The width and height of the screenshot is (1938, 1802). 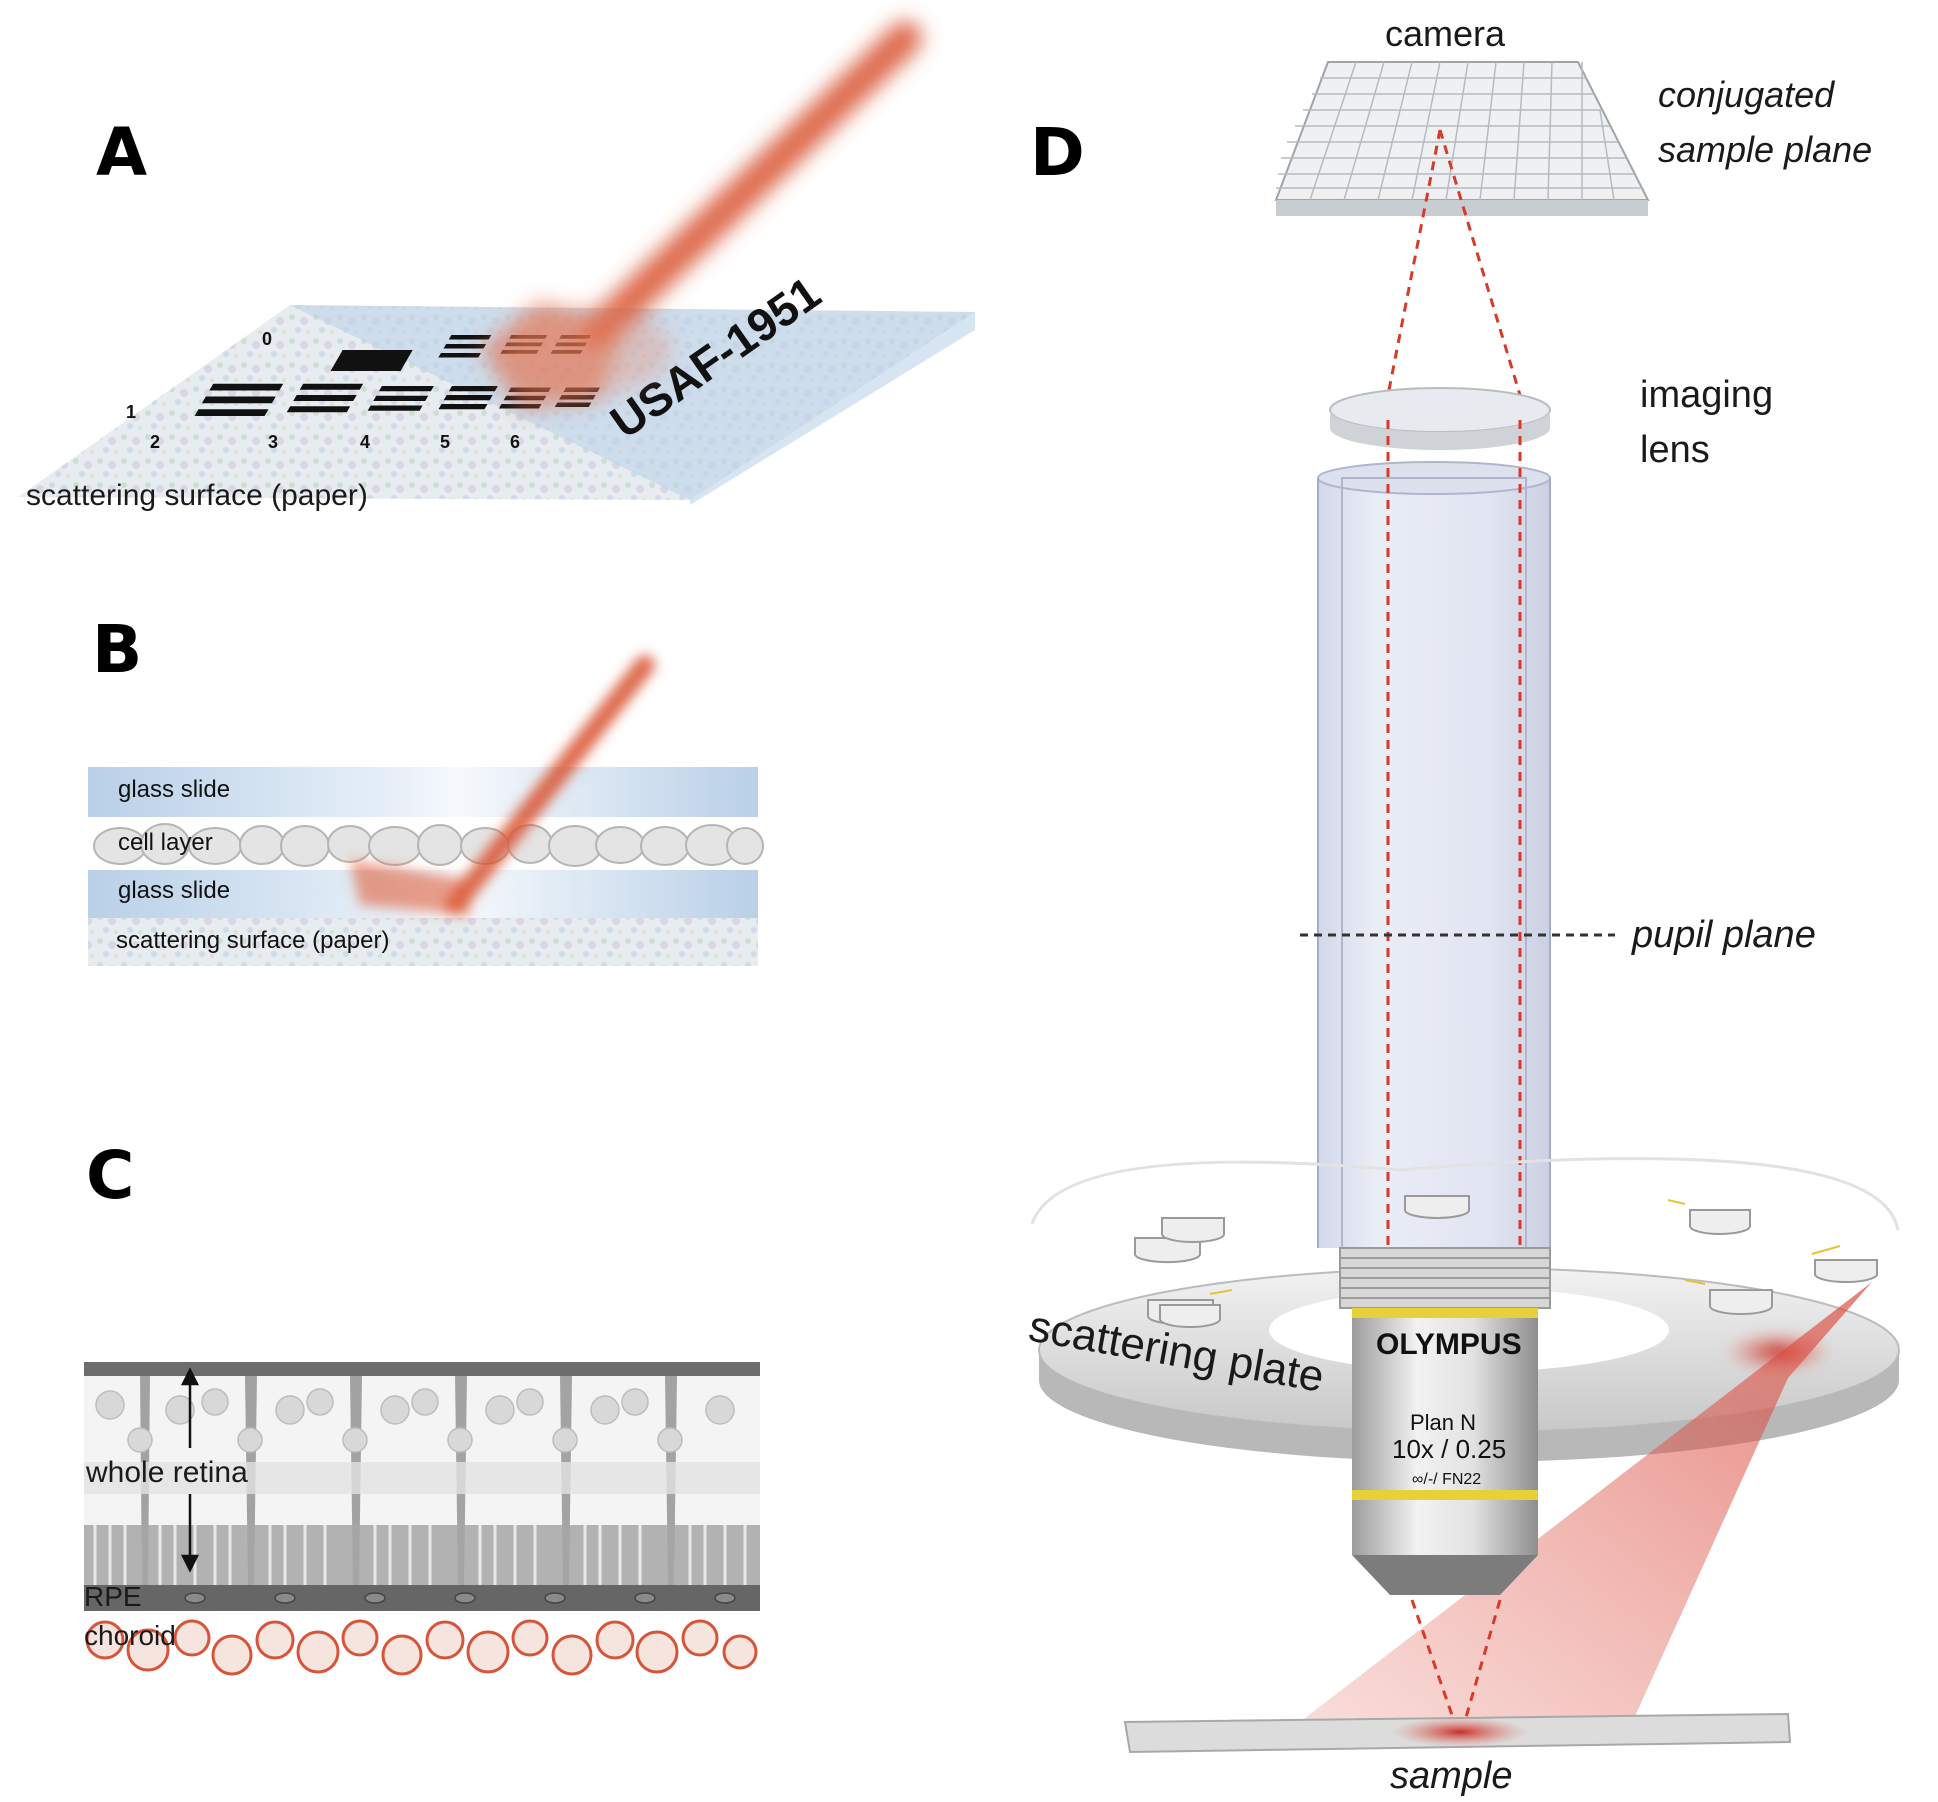 I want to click on imaging-lens-label-line2: lens, so click(x=1675, y=450).